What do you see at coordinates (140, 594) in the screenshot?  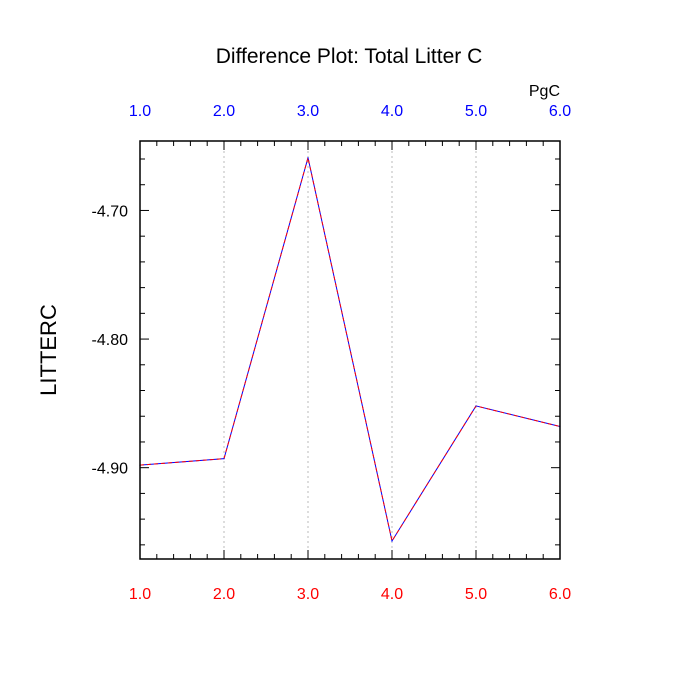 I see `x-tick-label-bottom: 1.0` at bounding box center [140, 594].